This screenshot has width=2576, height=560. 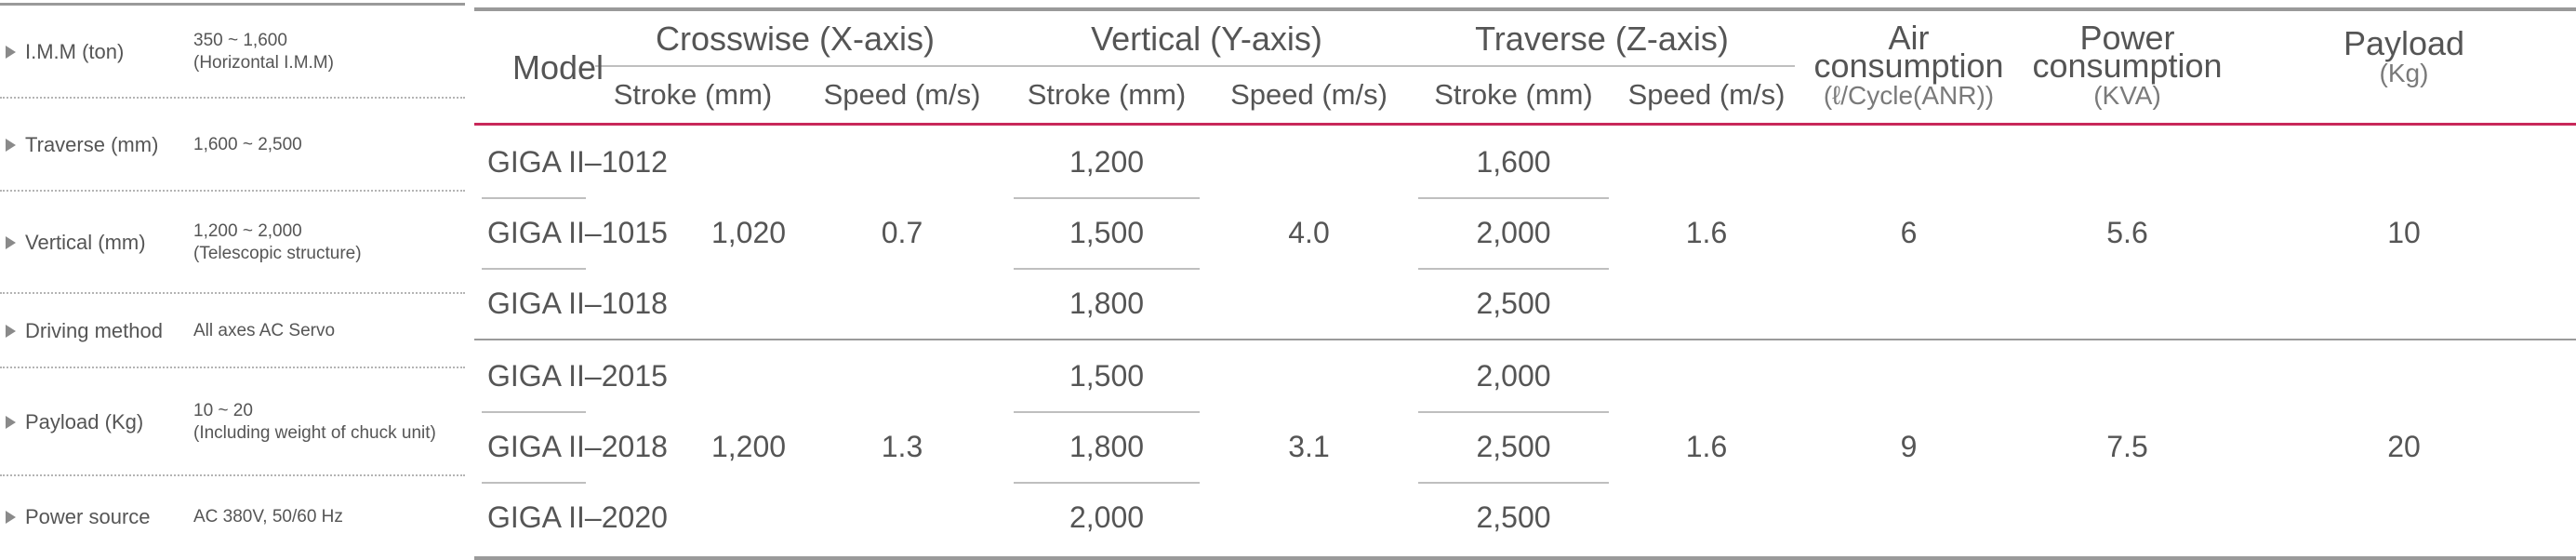 I want to click on spec-value-line: (Telescopic structure), so click(x=277, y=253).